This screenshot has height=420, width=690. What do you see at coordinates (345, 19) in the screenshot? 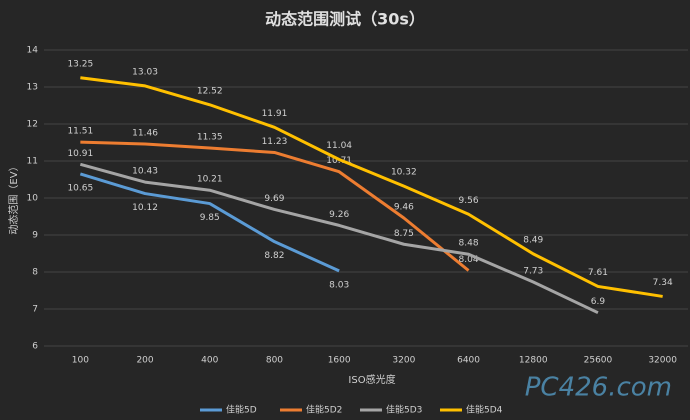
I see `chart-title: 动态范围测试（30s）` at bounding box center [345, 19].